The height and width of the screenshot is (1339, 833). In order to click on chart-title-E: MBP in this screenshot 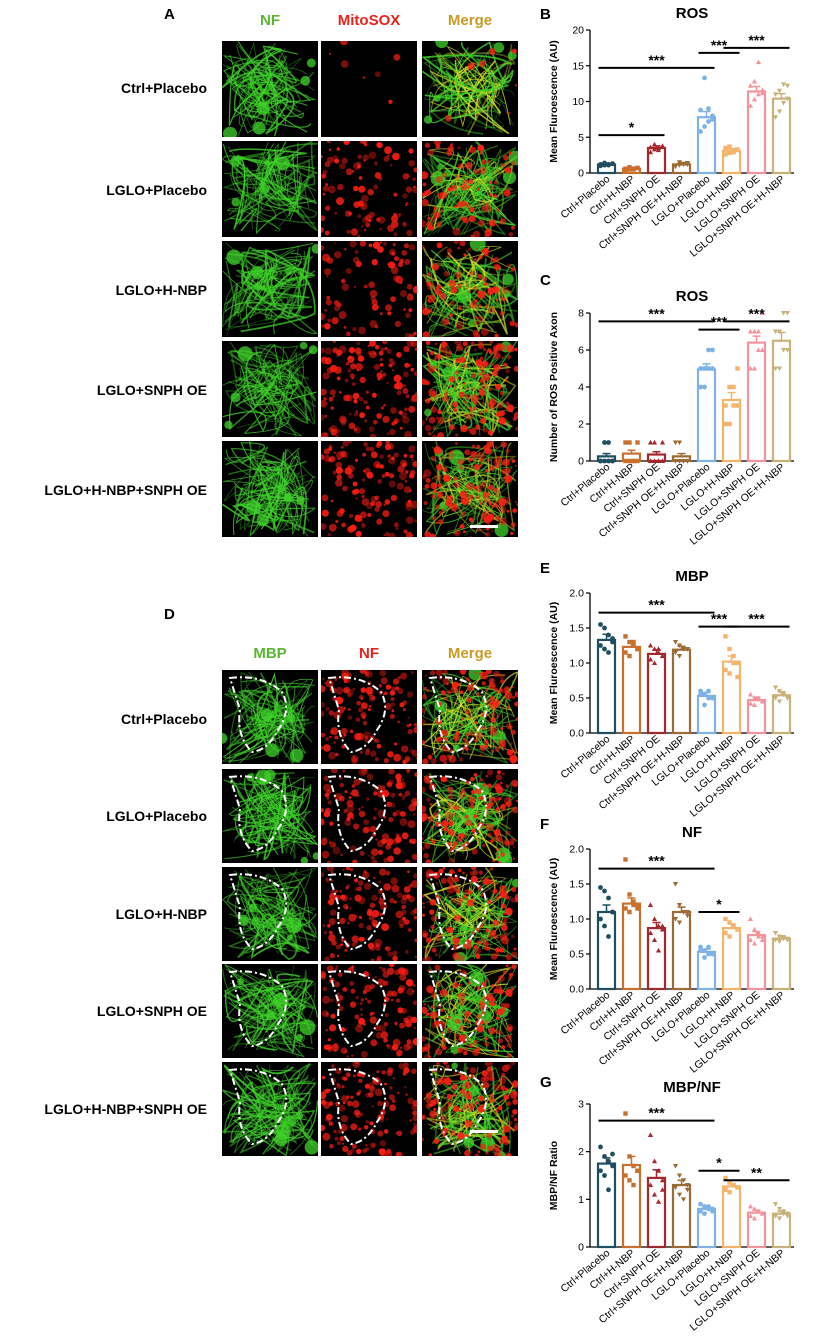, I will do `click(691, 576)`.